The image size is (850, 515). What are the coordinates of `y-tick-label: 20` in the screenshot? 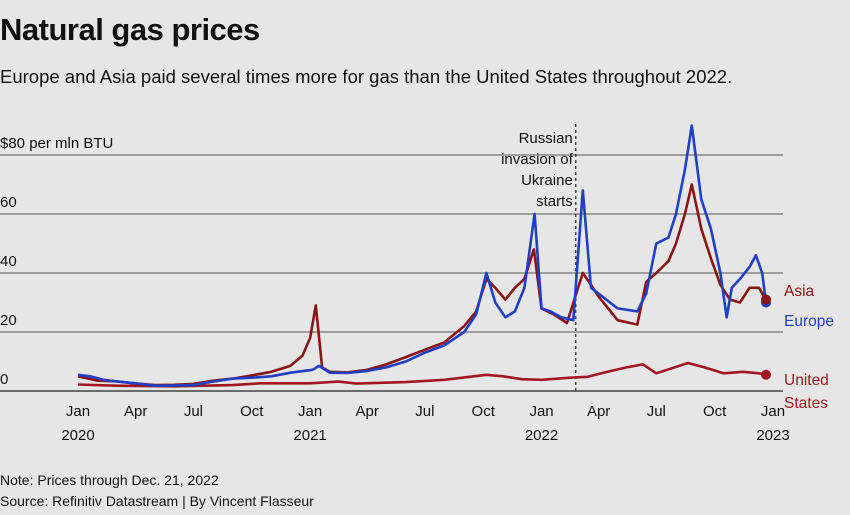 It's located at (8, 320).